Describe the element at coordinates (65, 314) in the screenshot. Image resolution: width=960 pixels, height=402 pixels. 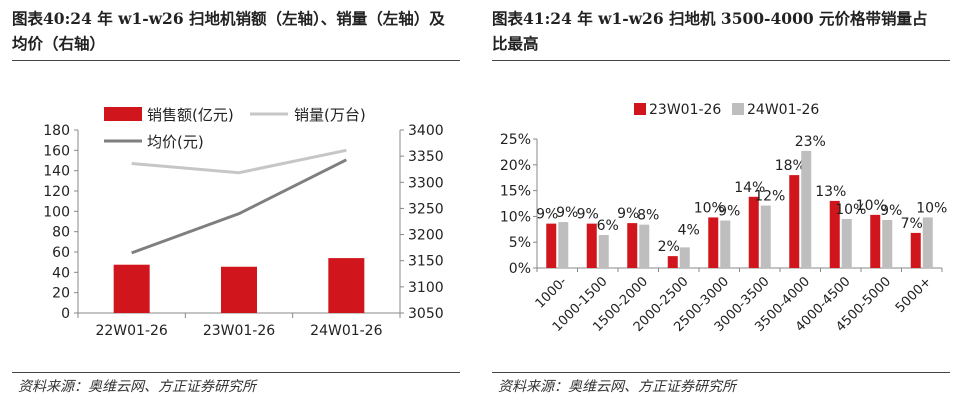
I see `left-y-tick-label: 0` at that location.